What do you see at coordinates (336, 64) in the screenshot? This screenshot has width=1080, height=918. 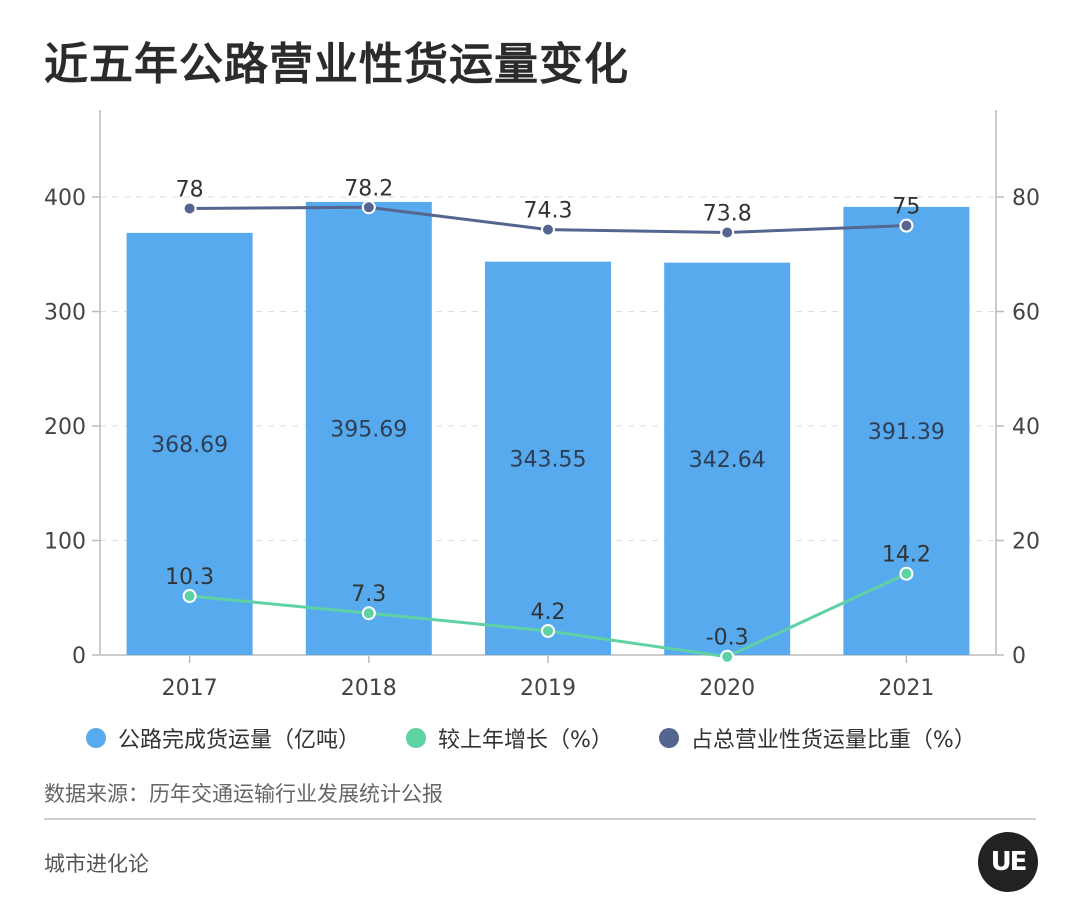 I see `chart-title: 近五年公路营业性货运量变化` at bounding box center [336, 64].